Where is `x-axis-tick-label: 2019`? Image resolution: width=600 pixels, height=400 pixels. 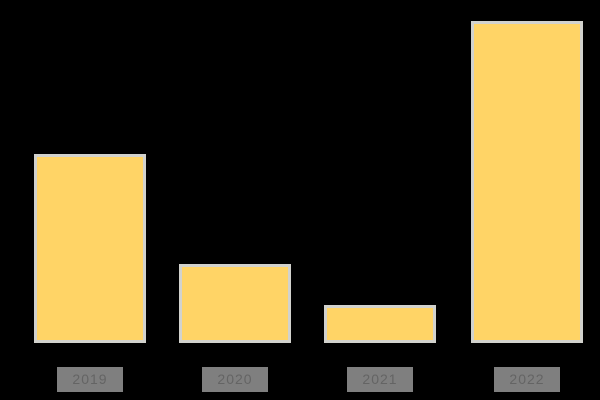
x-axis-tick-label: 2019 is located at coordinates (90, 379).